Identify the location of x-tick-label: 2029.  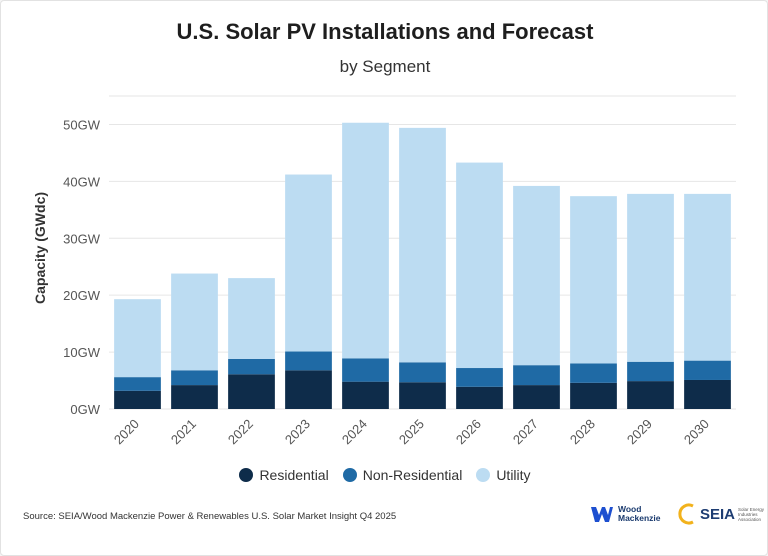
(639, 431).